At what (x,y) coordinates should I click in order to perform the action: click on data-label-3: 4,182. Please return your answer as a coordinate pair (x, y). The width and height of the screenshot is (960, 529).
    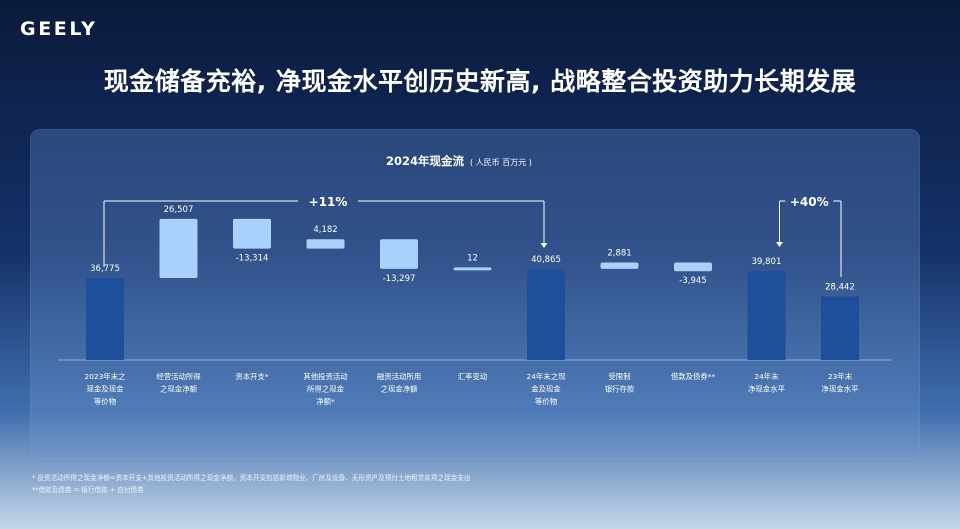
    Looking at the image, I should click on (325, 230).